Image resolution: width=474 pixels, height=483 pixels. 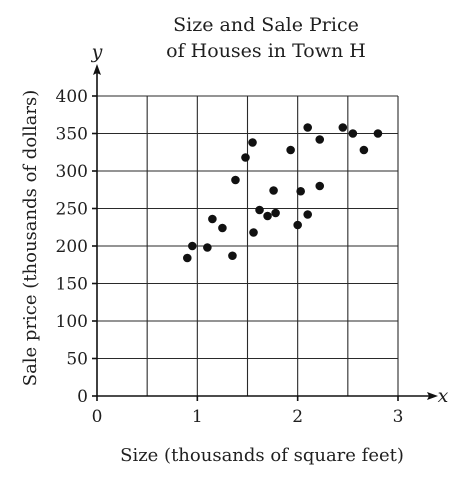 I want to click on y-tick-labels: 0 50 100 150 200 250 300 350 400, so click(x=72, y=247).